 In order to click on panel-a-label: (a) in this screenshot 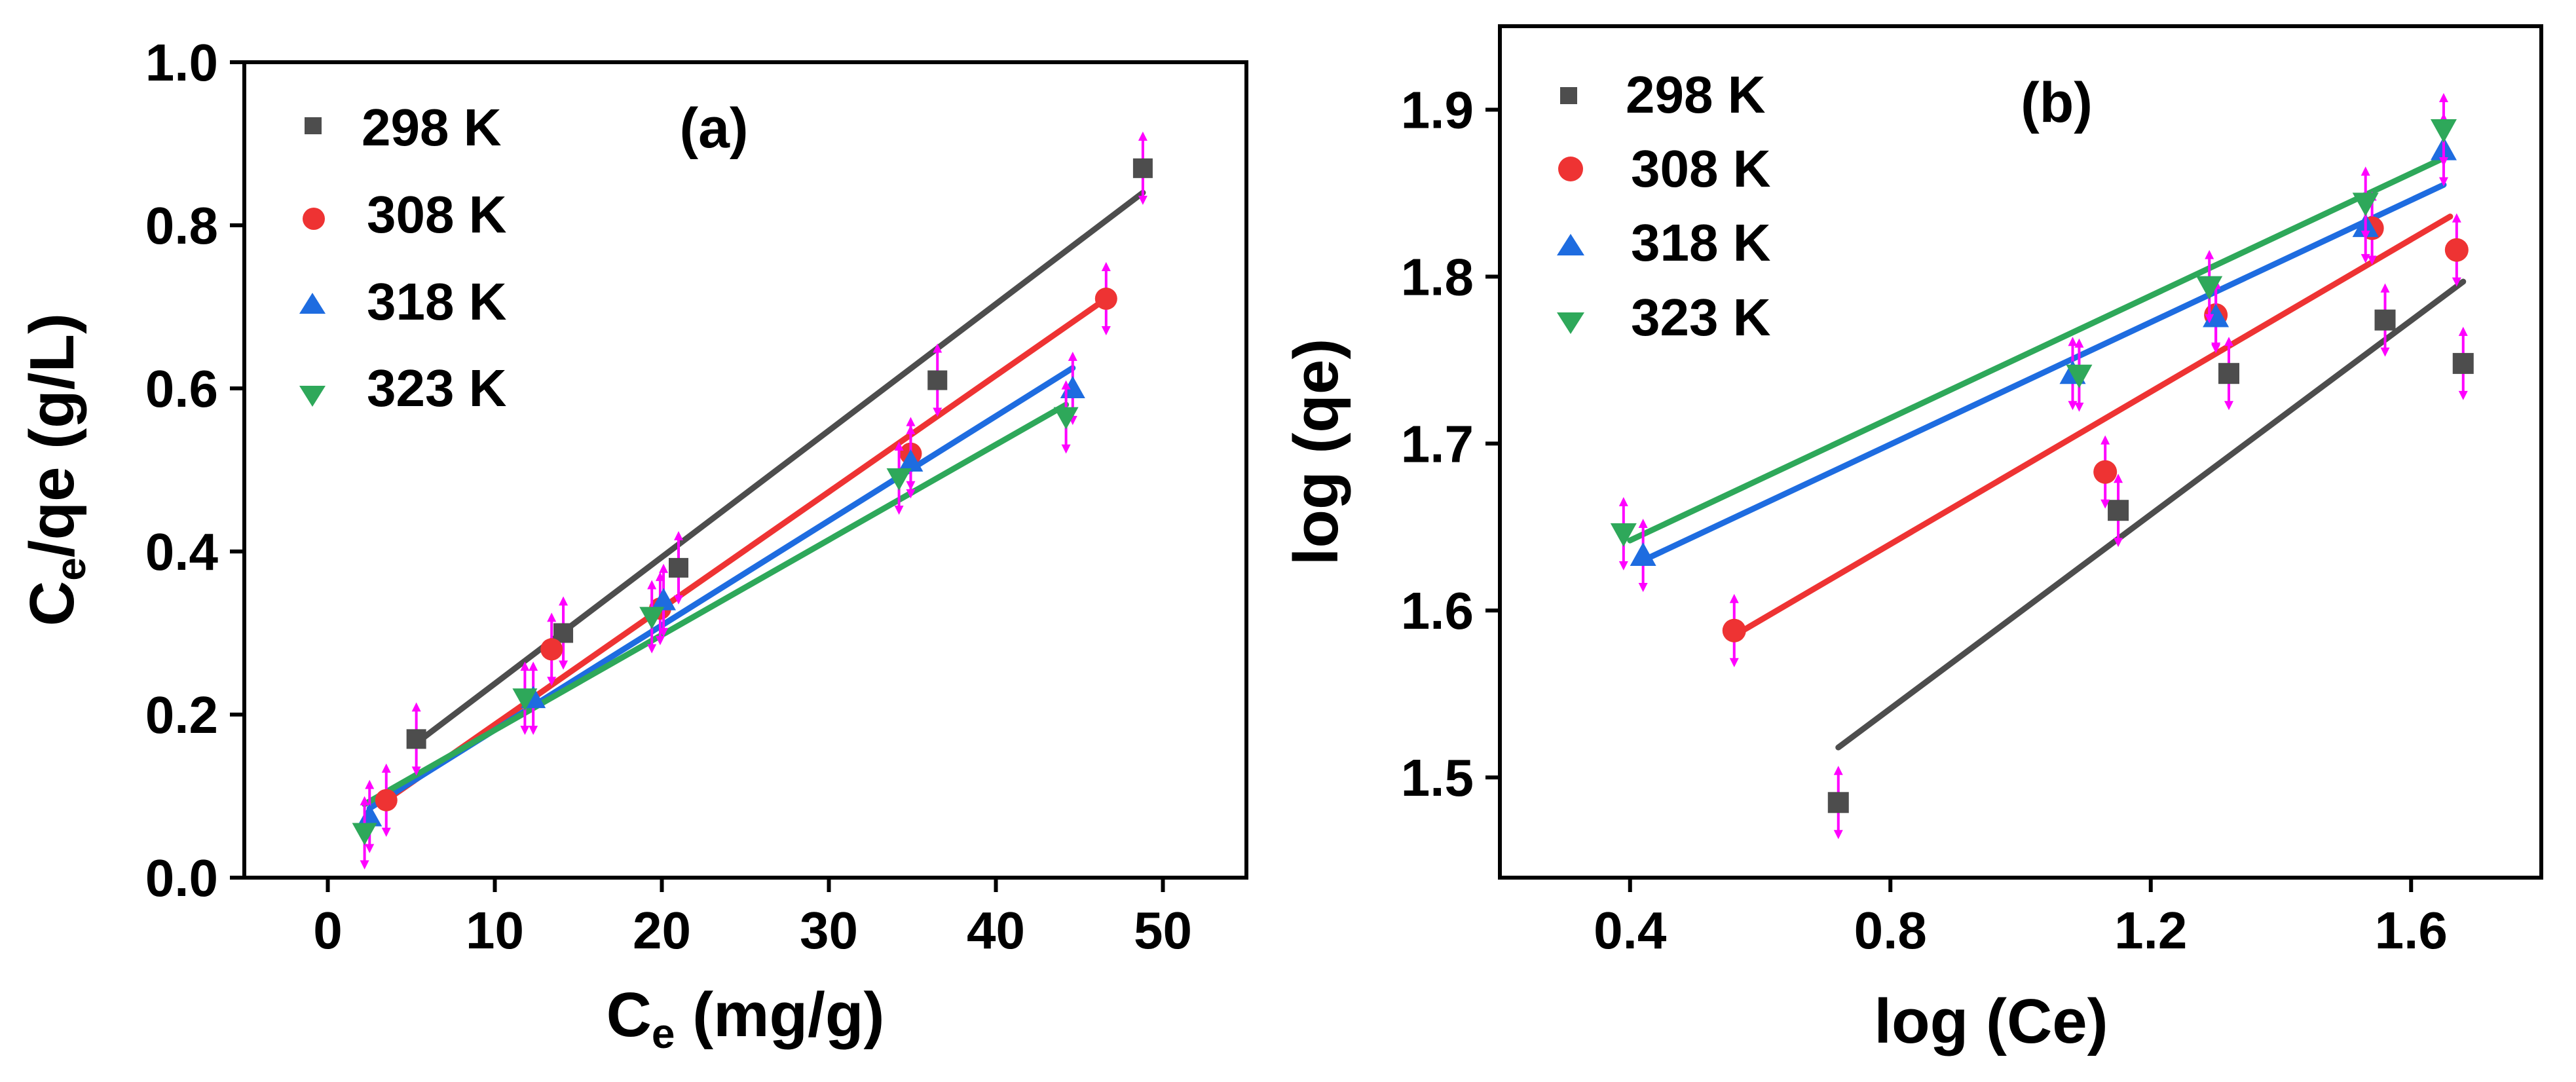, I will do `click(713, 128)`.